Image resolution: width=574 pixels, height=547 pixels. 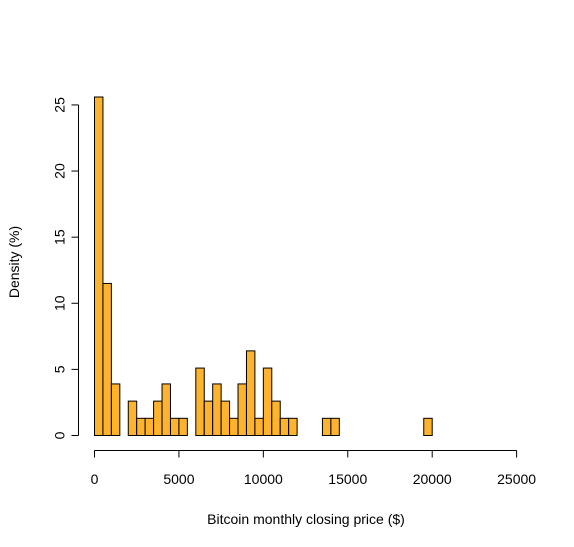 I want to click on x-tick-label: 0, so click(x=95, y=479).